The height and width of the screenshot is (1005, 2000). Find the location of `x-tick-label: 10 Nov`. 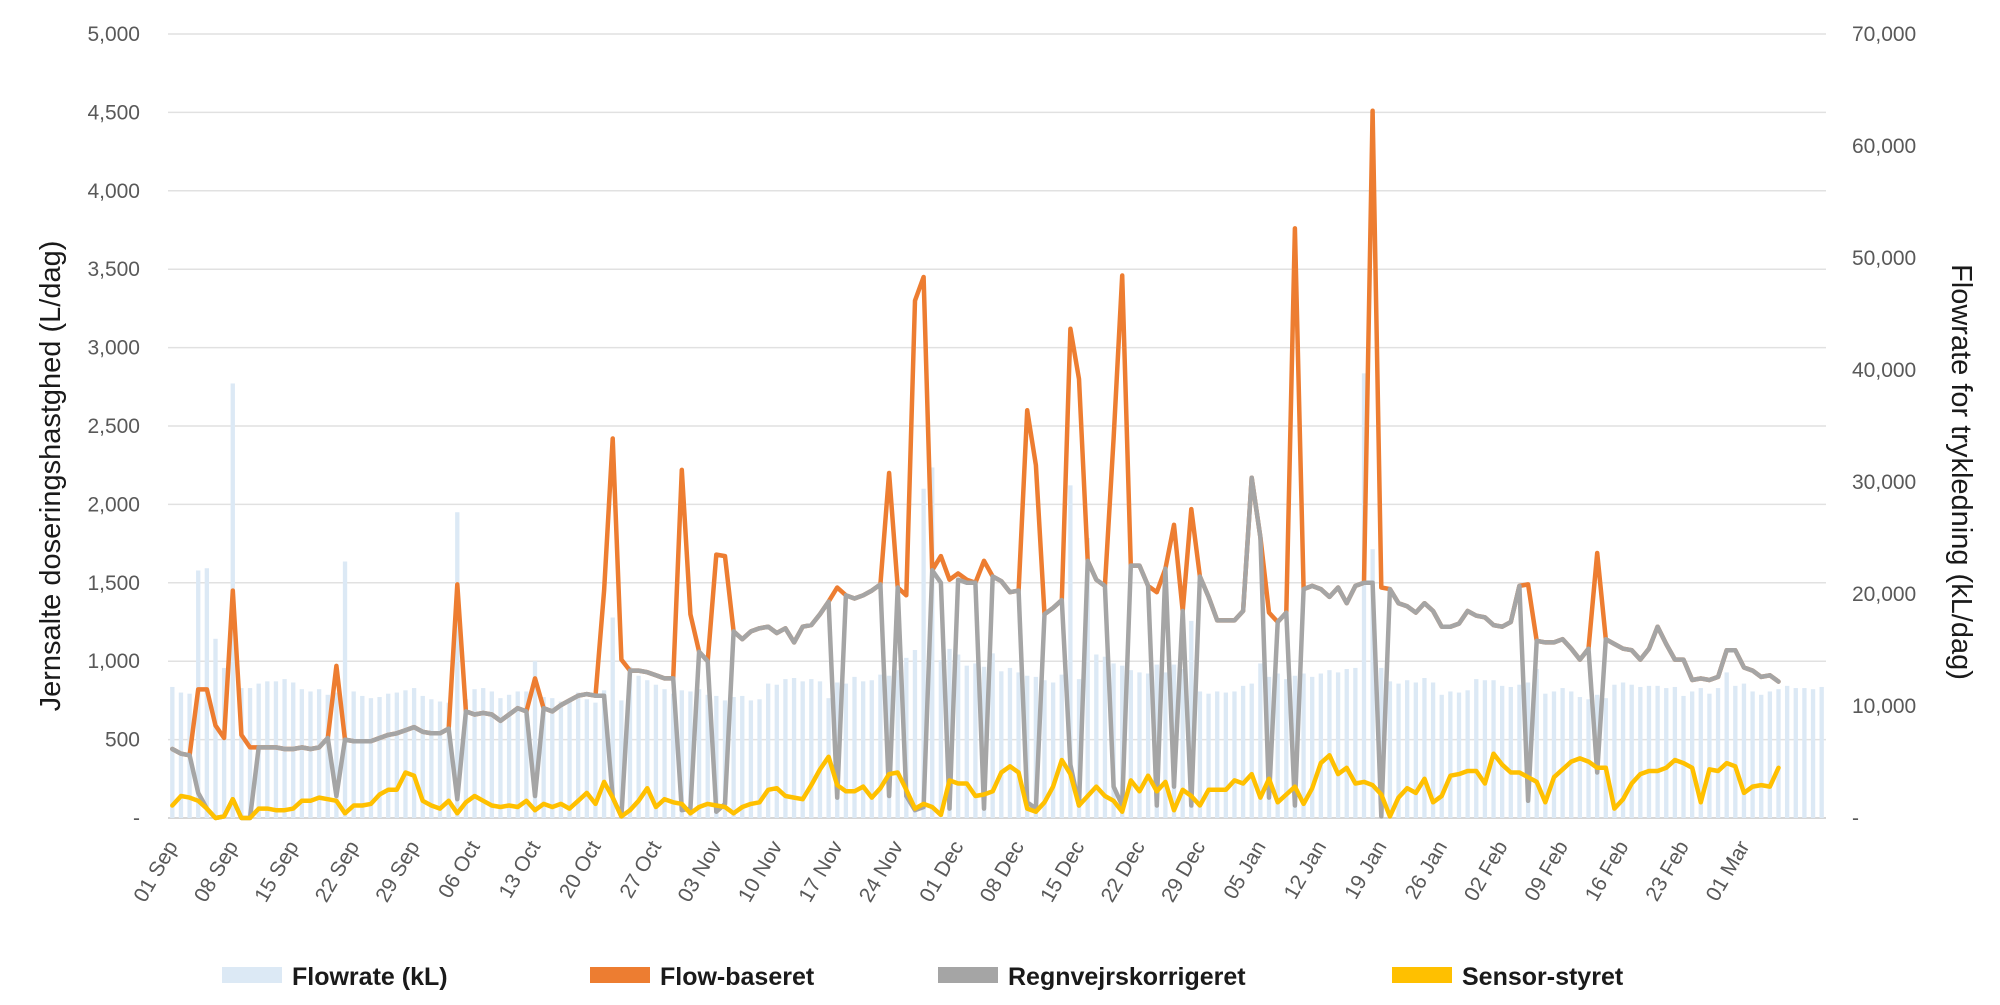

x-tick-label: 10 Nov is located at coordinates (760, 872).